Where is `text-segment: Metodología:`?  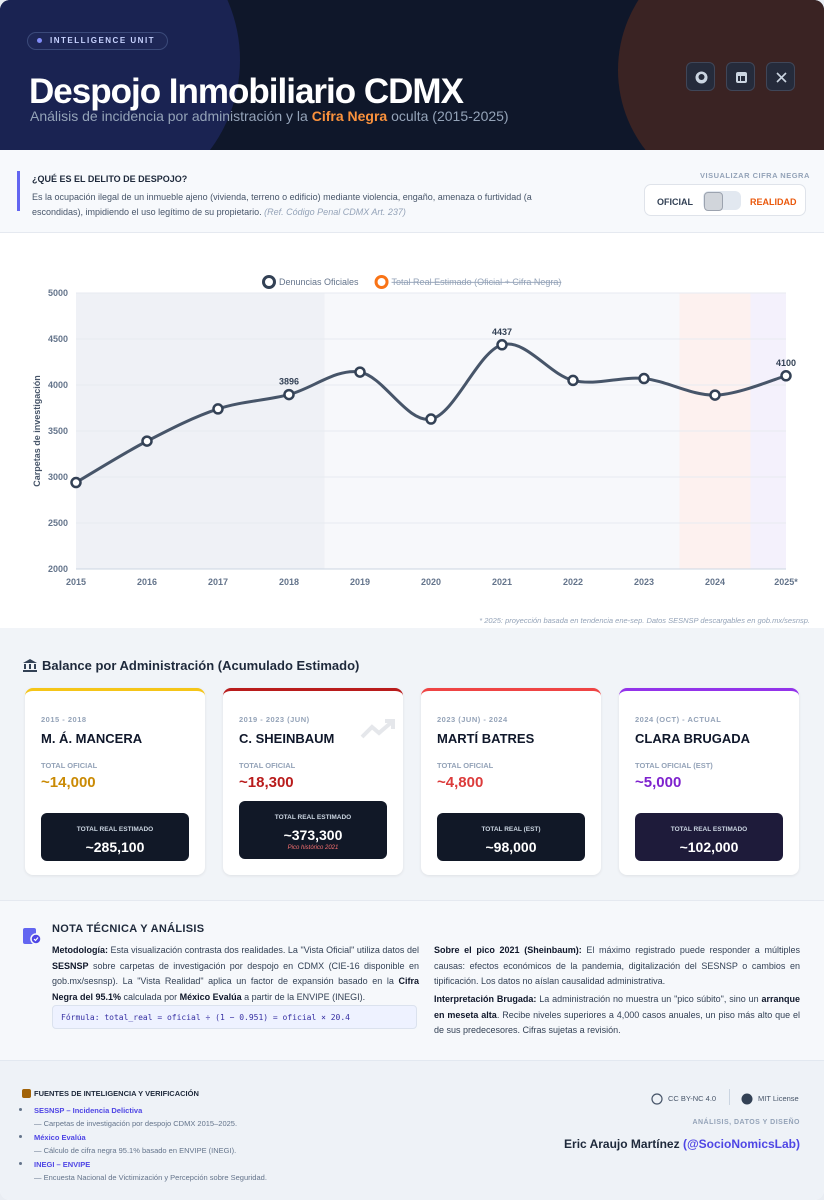
text-segment: Metodología: is located at coordinates (80, 950).